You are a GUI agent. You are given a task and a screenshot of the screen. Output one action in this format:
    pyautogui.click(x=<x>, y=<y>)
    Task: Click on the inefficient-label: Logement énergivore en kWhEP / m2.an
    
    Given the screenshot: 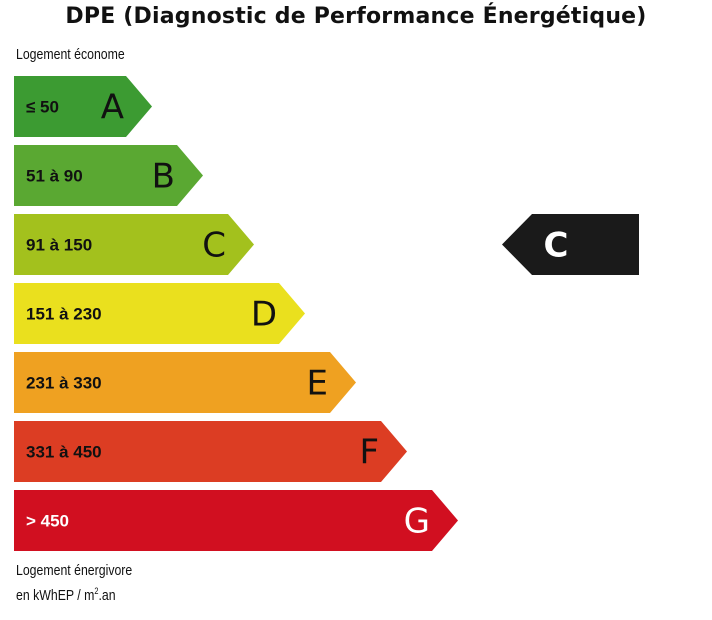 What is the action you would take?
    pyautogui.click(x=74, y=583)
    